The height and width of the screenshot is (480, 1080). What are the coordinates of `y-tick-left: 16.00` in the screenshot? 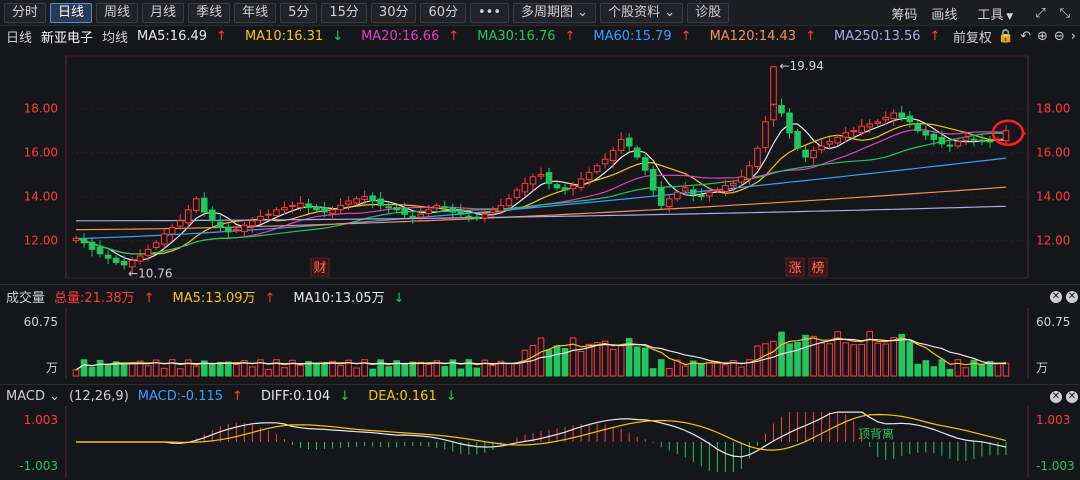 It's located at (41, 153).